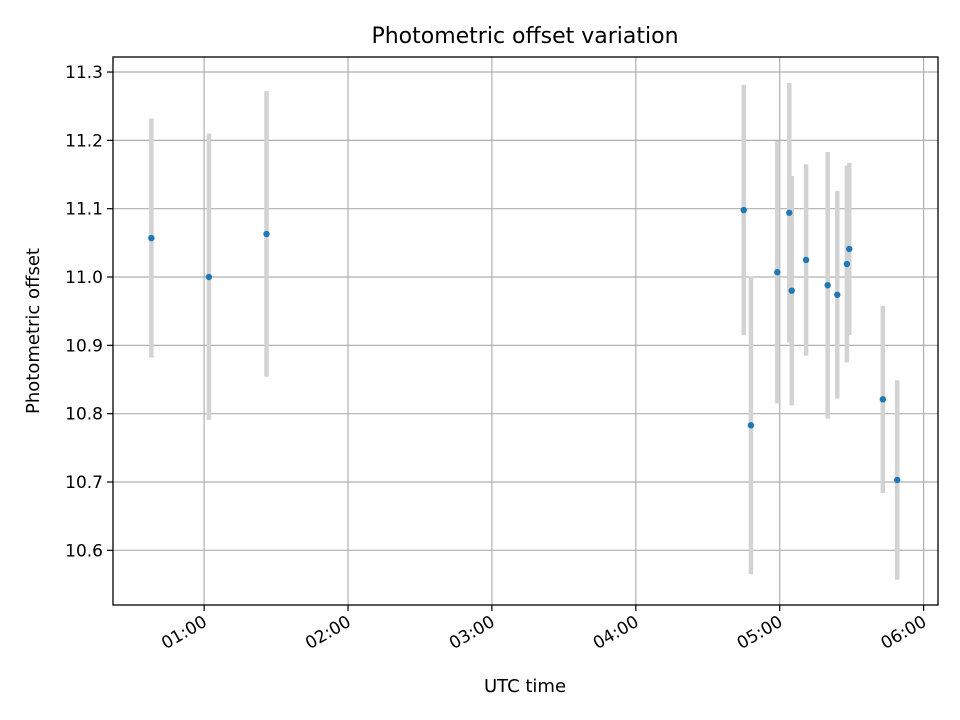  Describe the element at coordinates (525, 686) in the screenshot. I see `x-axis-label: UTC time` at that location.